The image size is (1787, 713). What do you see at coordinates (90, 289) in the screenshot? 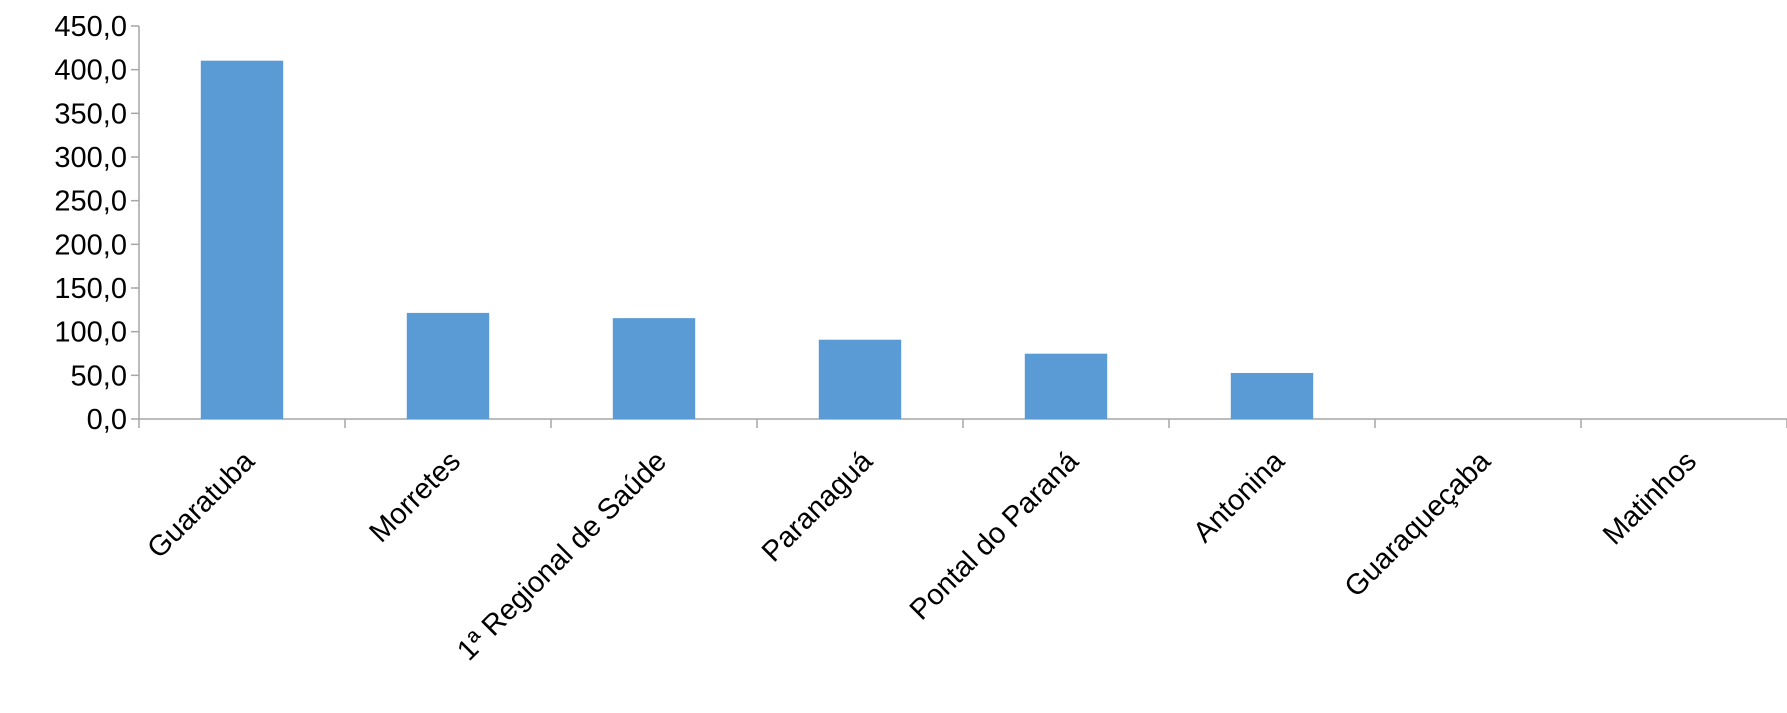
I see `y-tick-label: 150,0` at bounding box center [90, 289].